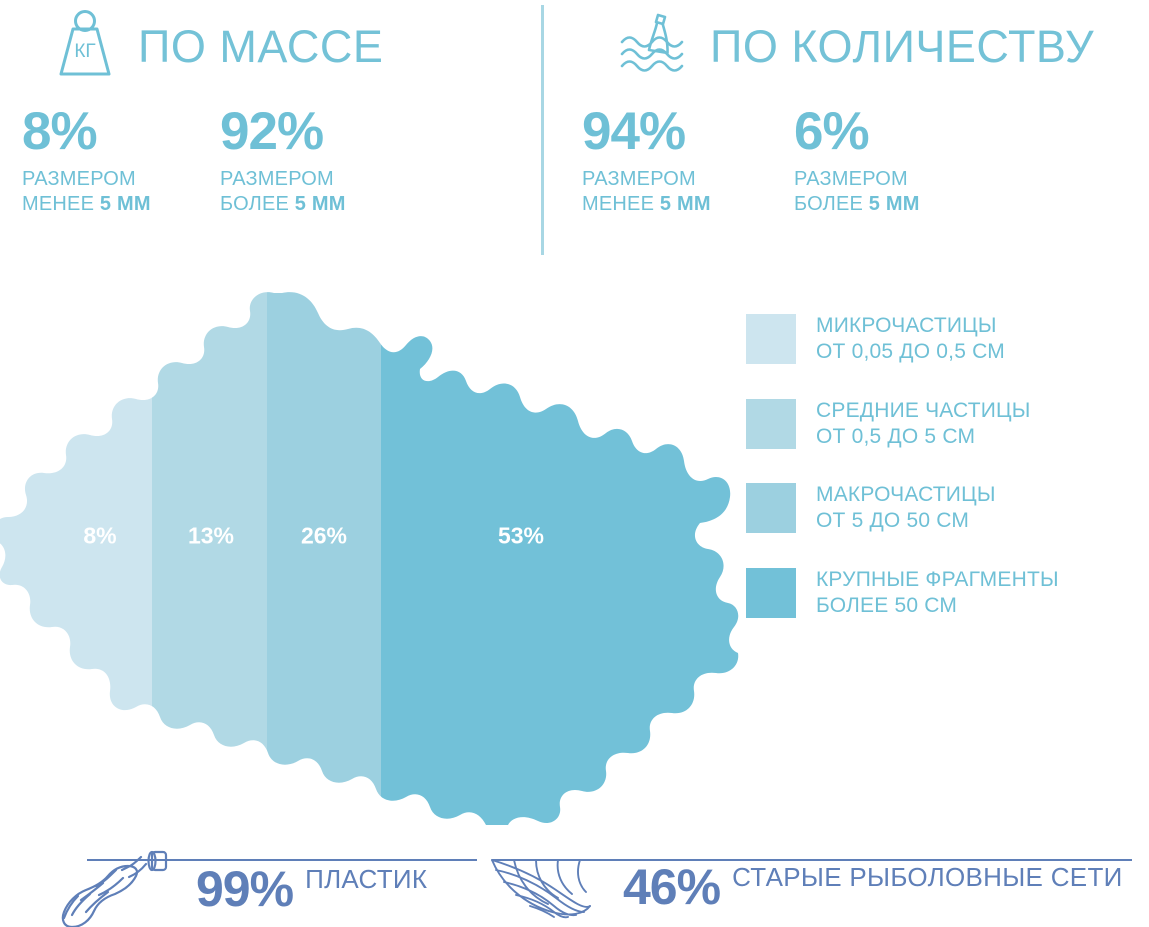 The width and height of the screenshot is (1149, 927). Describe the element at coordinates (634, 131) in the screenshot. I see `stat-count-under5-value: 94%` at that location.